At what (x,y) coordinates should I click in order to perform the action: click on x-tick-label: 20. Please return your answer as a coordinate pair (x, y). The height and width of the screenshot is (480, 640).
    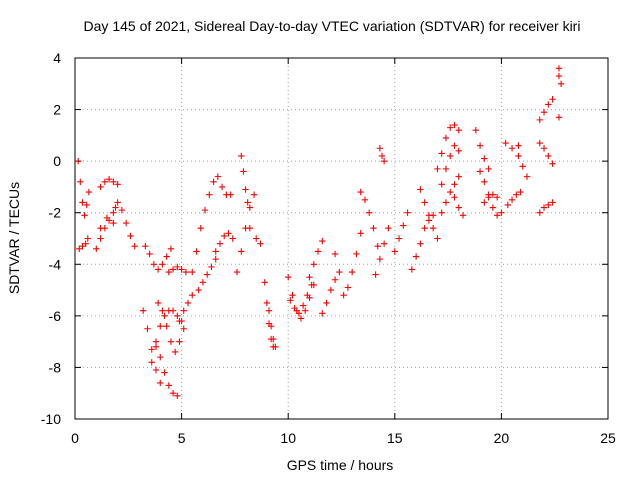
    Looking at the image, I should click on (502, 438).